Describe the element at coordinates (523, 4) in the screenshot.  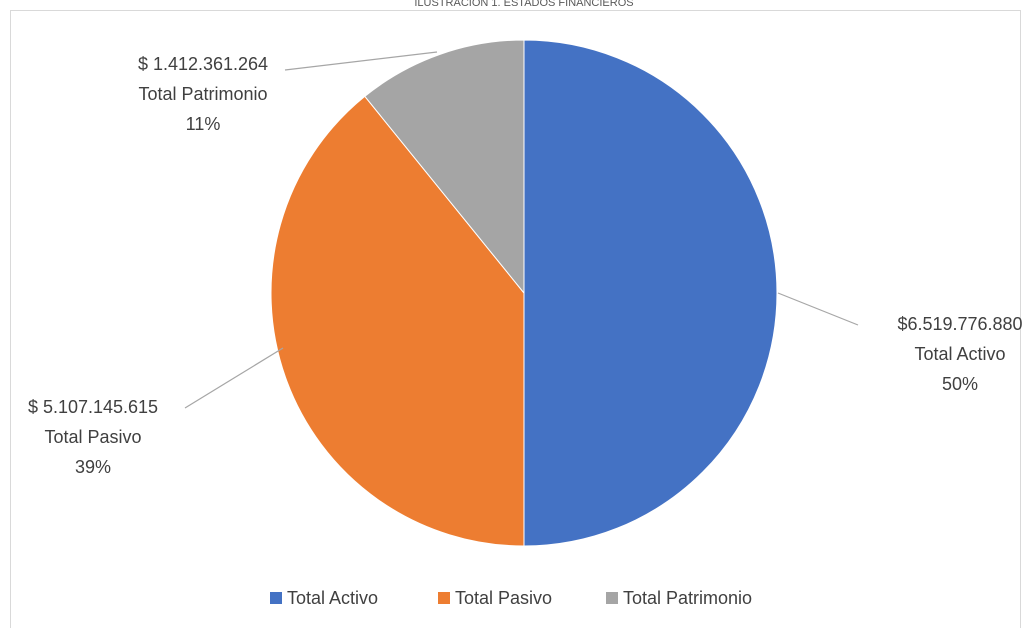
I see `chart-title: ILUSTRACIÓN 1. ESTADOS FINANCIEROS` at that location.